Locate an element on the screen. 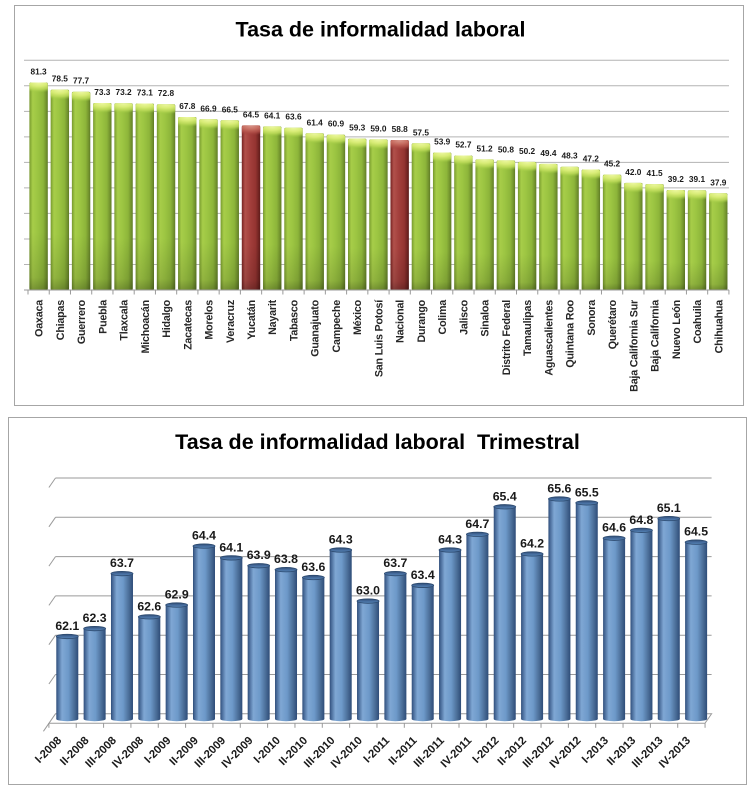 This screenshot has height=800, width=756. svg-text: Sonora is located at coordinates (592, 317).